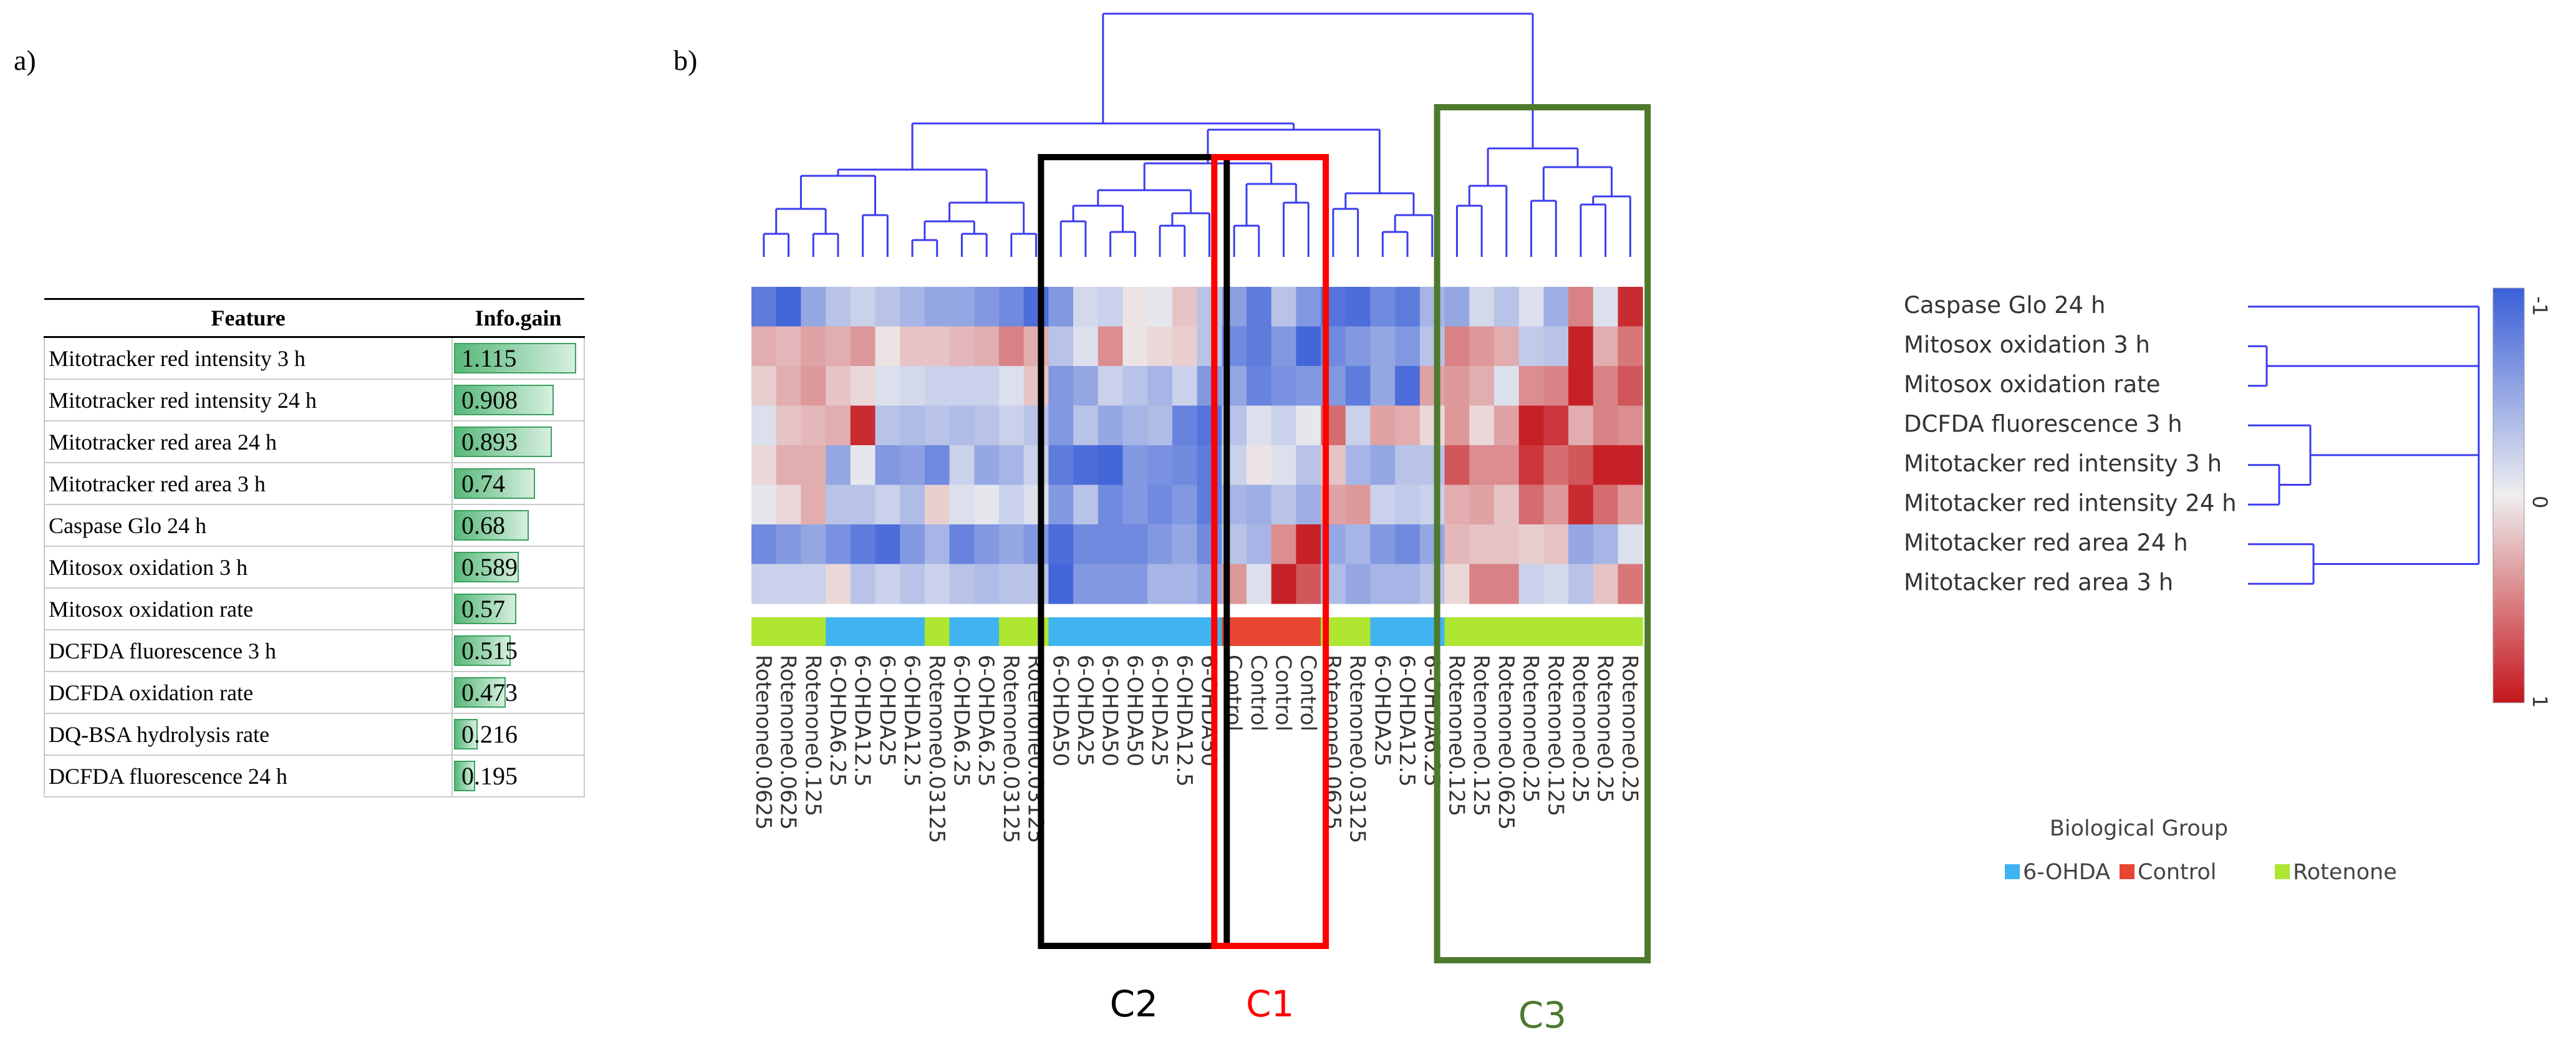 The height and width of the screenshot is (1060, 2576). I want to click on table-row: Mitosox oxidation rate 0.57, so click(314, 608).